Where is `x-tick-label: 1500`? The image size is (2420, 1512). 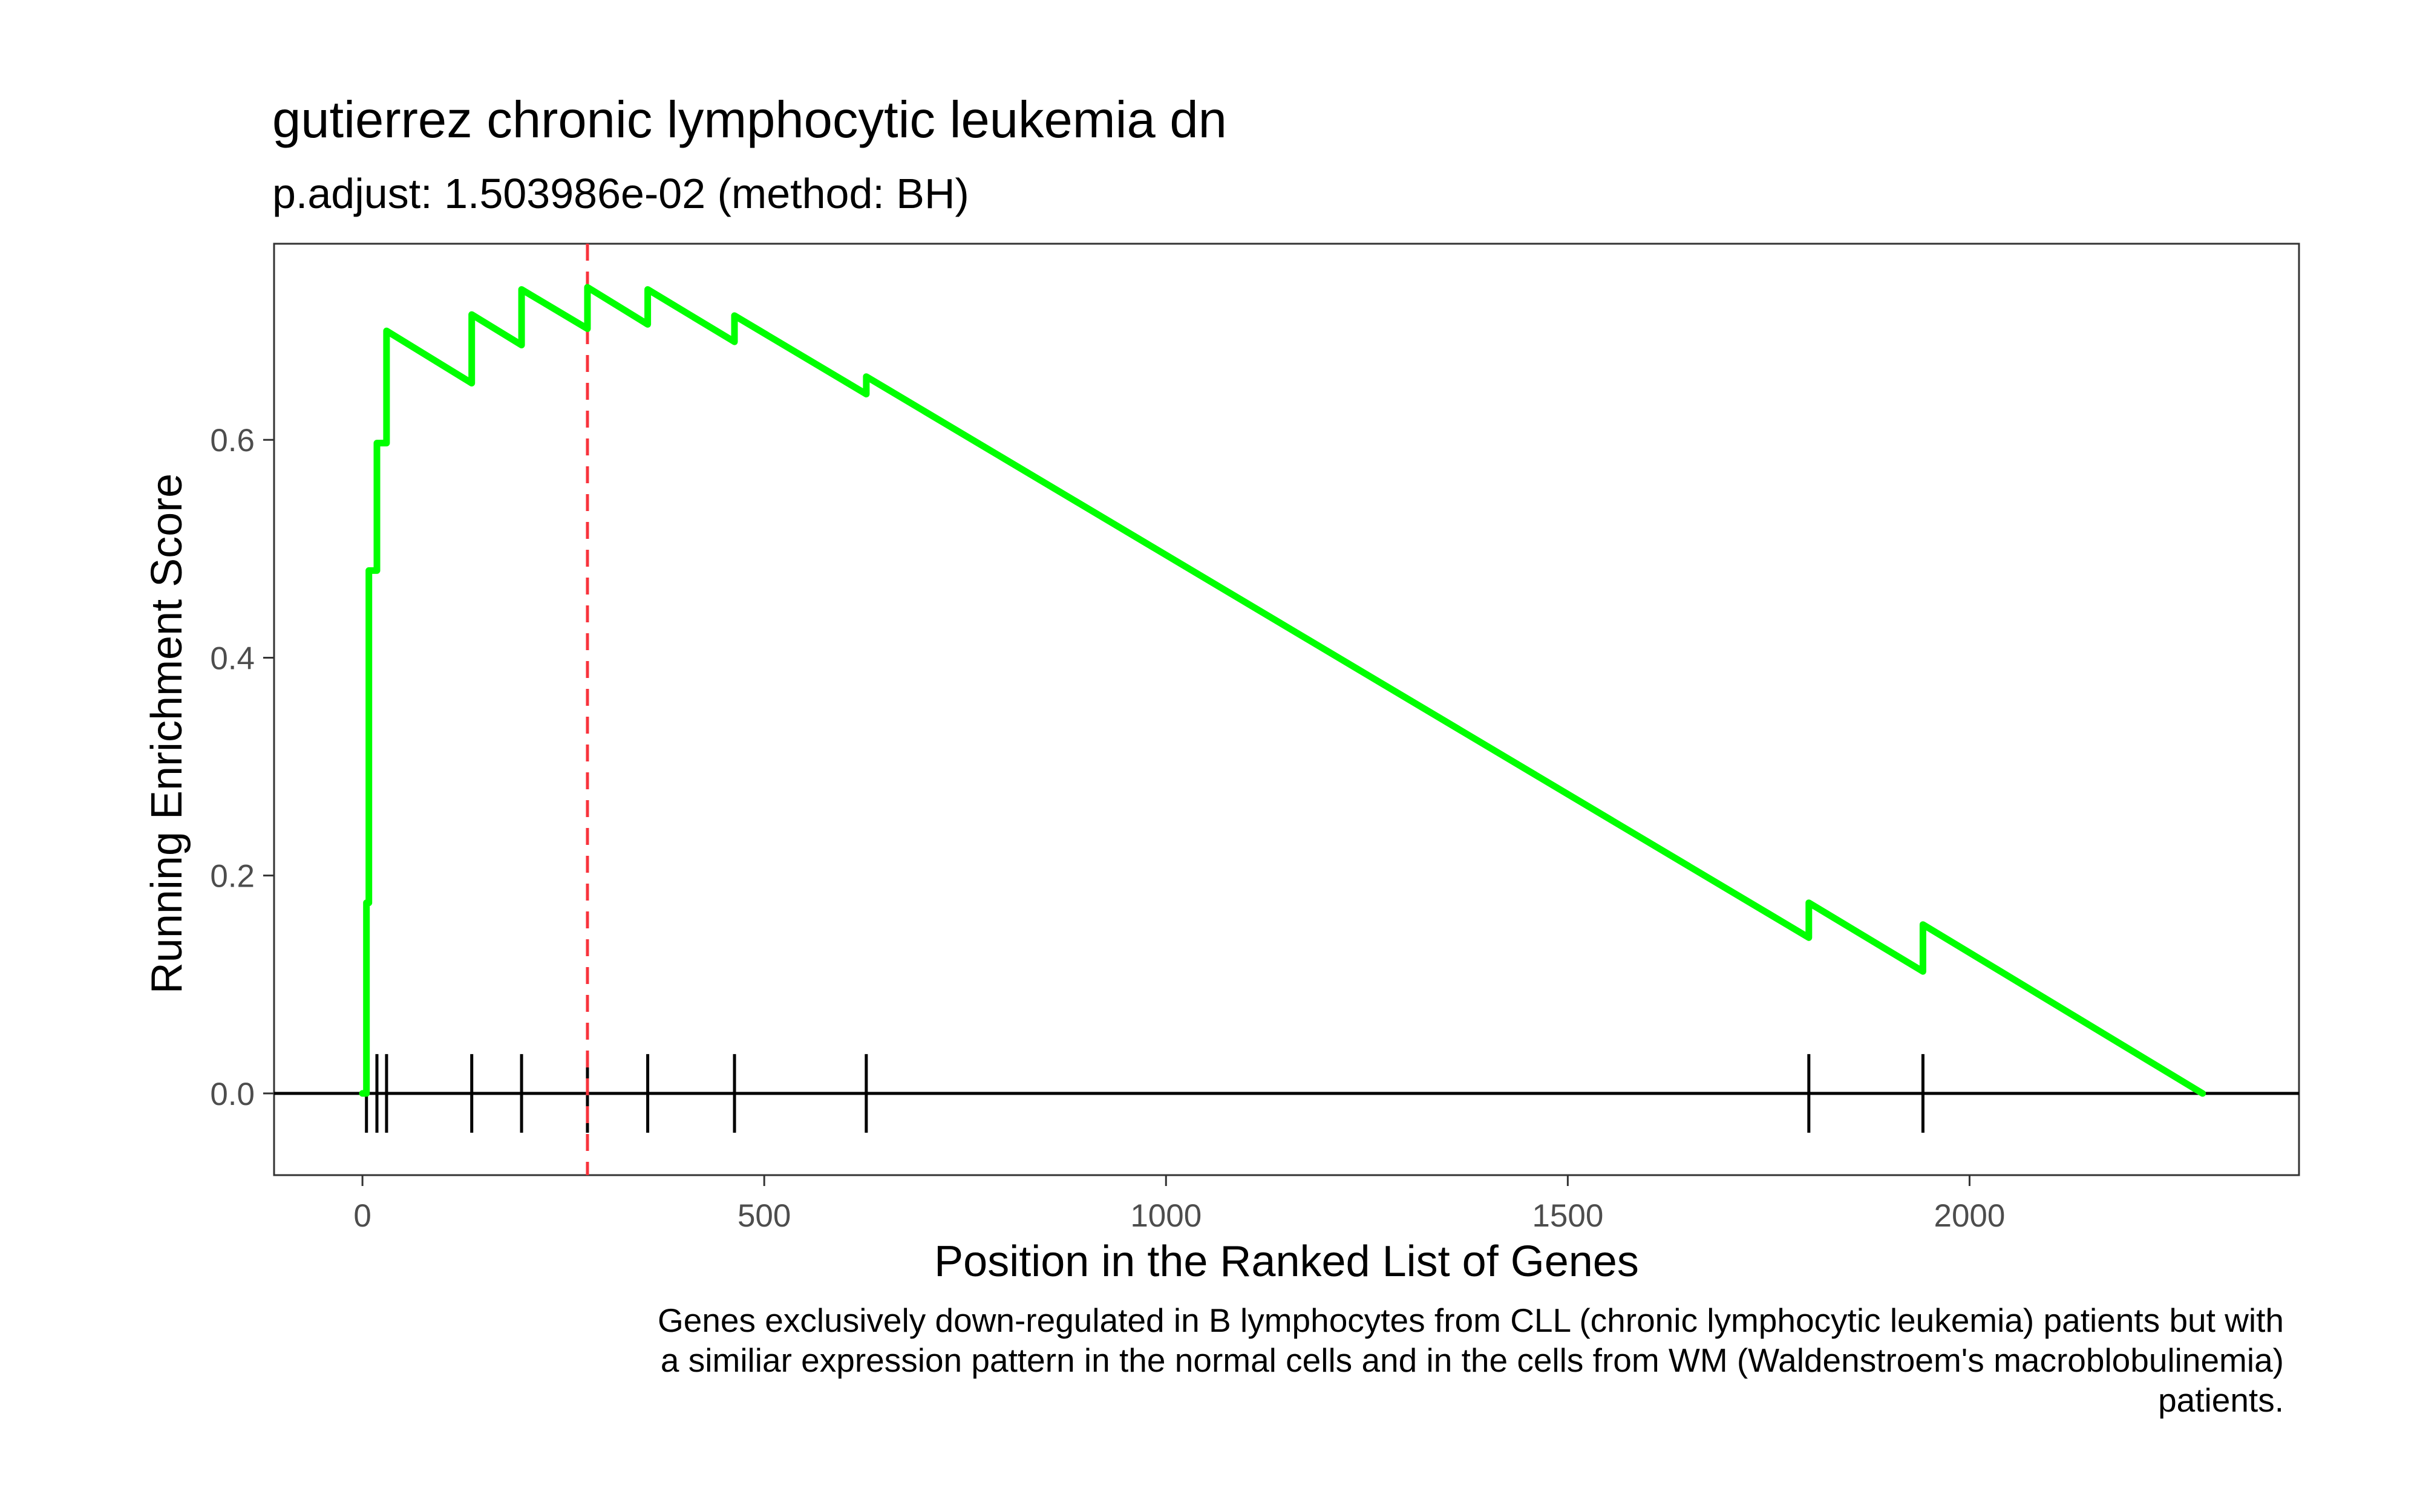 x-tick-label: 1500 is located at coordinates (1567, 1216).